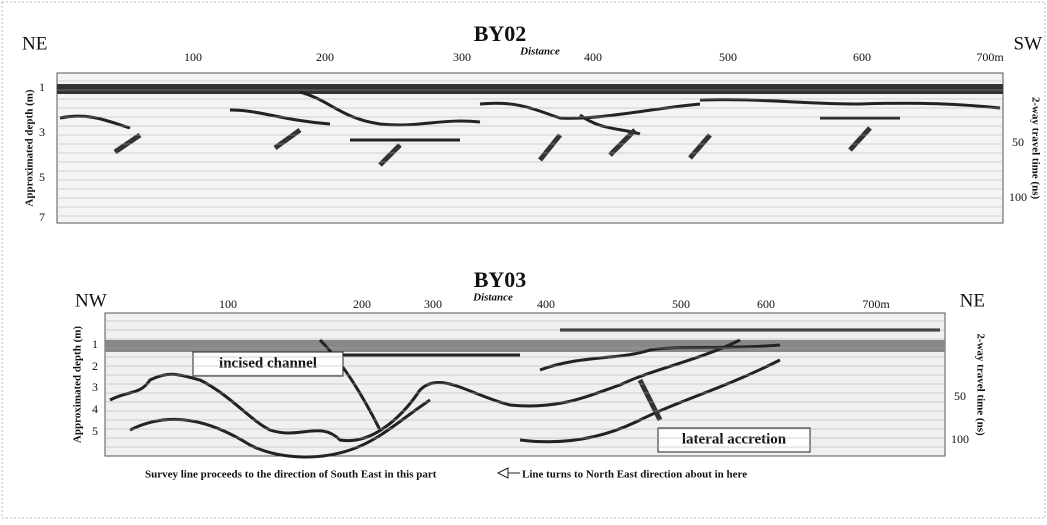  I want to click on panel-title: BY03, so click(500, 279).